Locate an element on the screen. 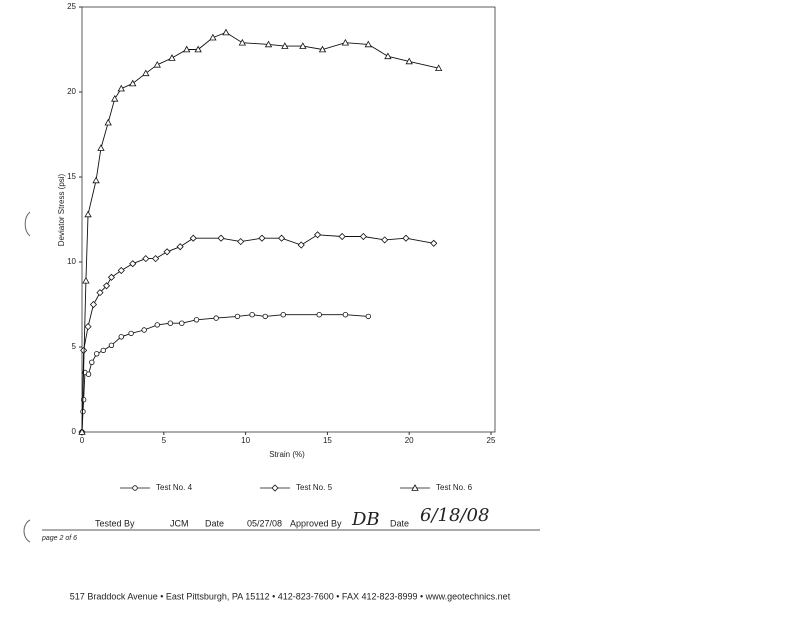 The height and width of the screenshot is (618, 800). y-tick-label: 5 is located at coordinates (74, 346).